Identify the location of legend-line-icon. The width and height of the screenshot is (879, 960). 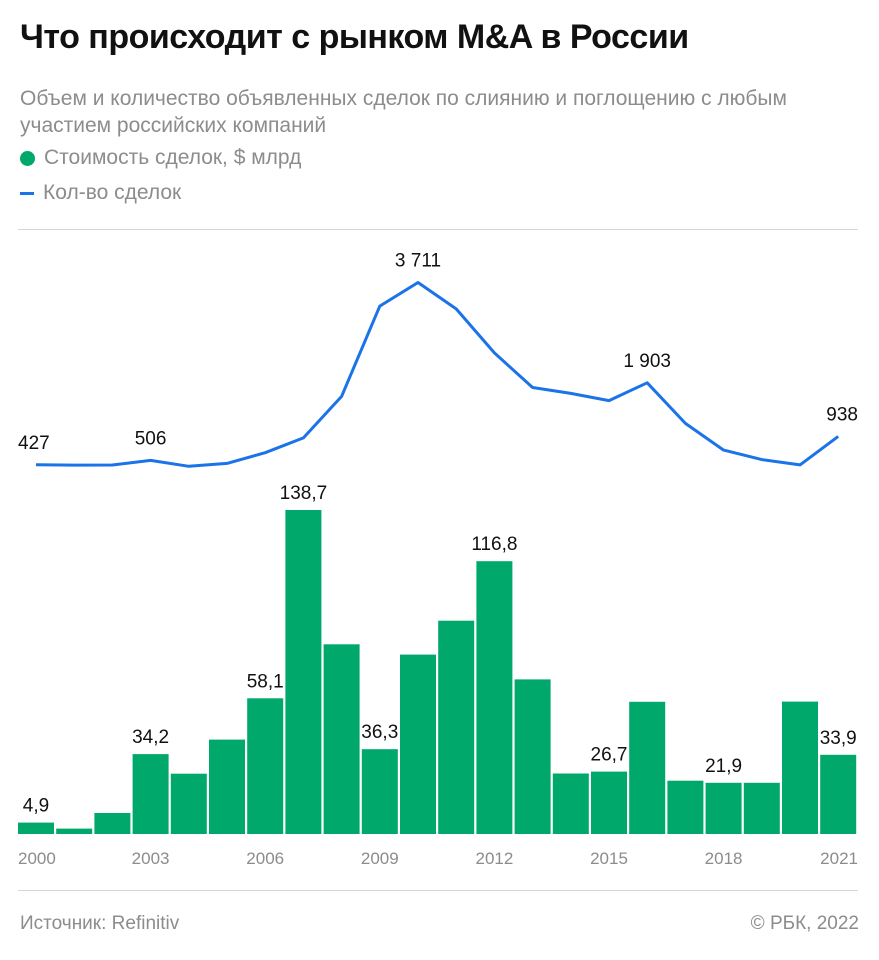
(27, 193).